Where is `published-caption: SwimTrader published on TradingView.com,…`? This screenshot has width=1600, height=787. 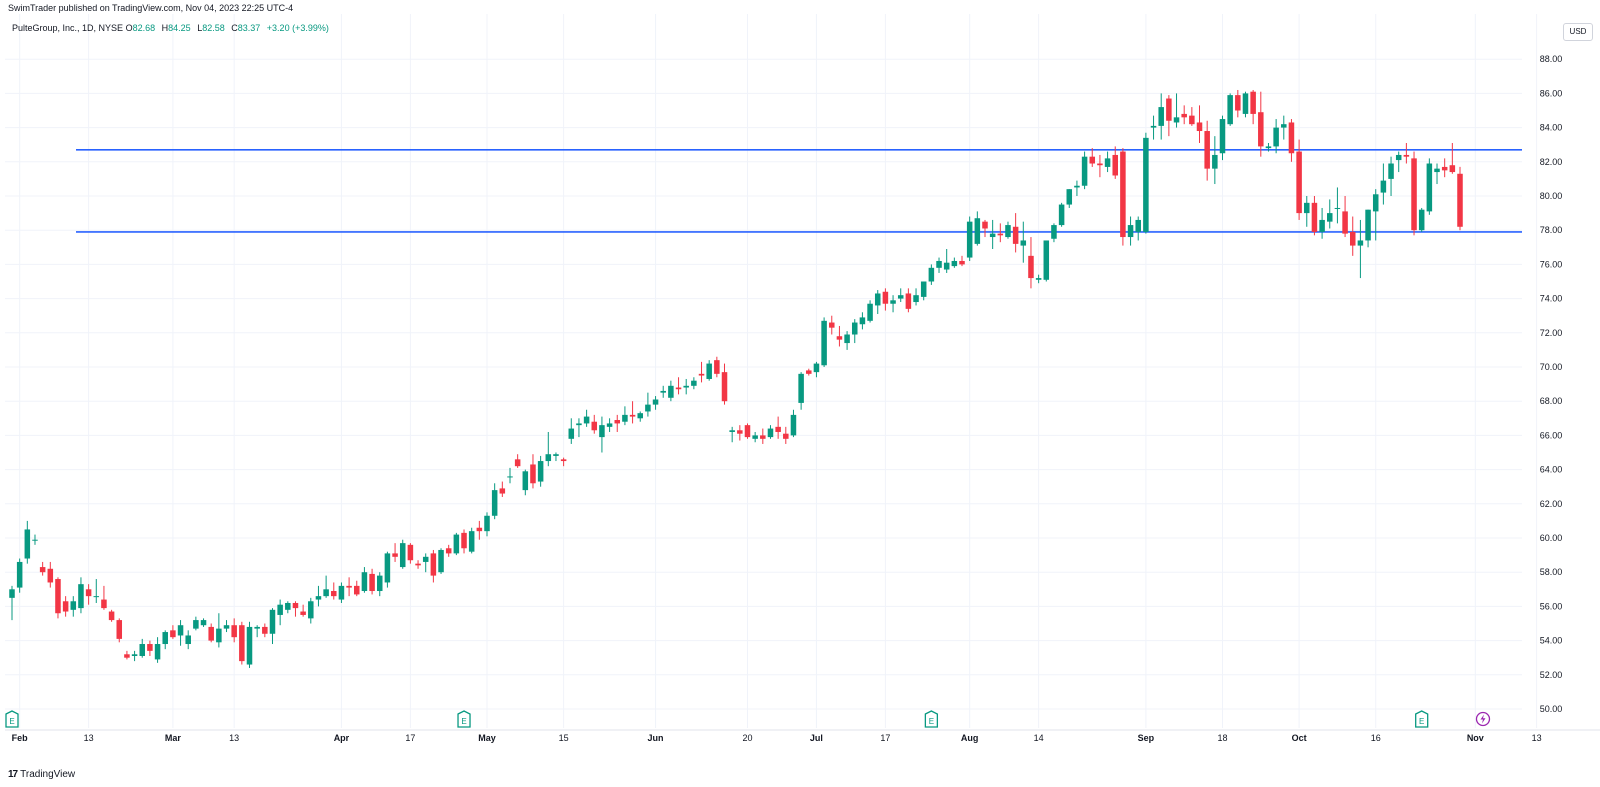 published-caption: SwimTrader published on TradingView.com,… is located at coordinates (151, 8).